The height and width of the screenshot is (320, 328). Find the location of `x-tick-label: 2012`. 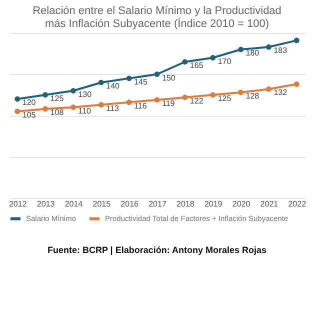

x-tick-label: 2012 is located at coordinates (18, 204).